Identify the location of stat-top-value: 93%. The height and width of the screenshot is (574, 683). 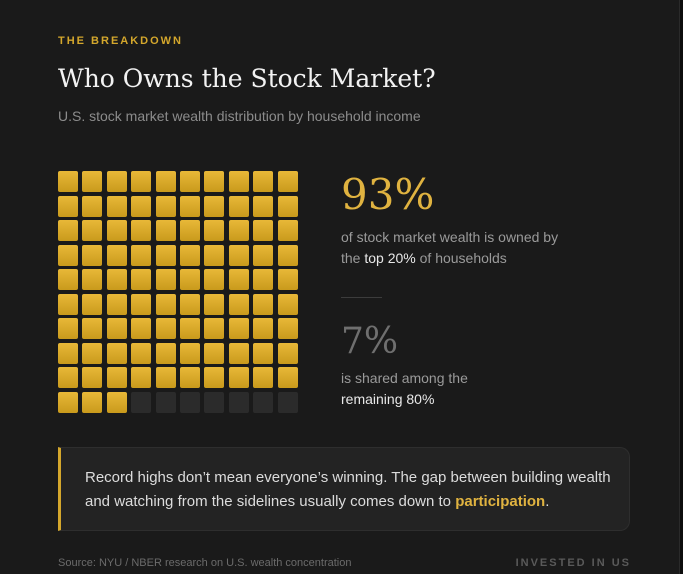
(388, 194).